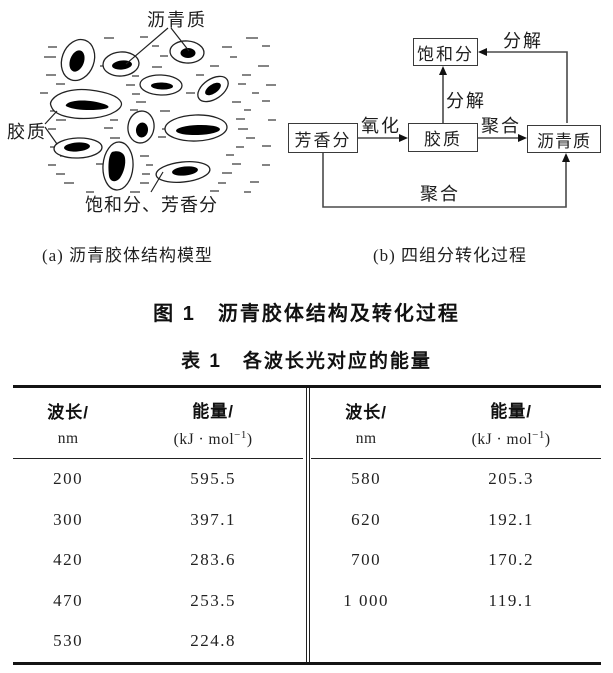 The image size is (613, 673). I want to click on cell-energy: 192.1, so click(511, 519).